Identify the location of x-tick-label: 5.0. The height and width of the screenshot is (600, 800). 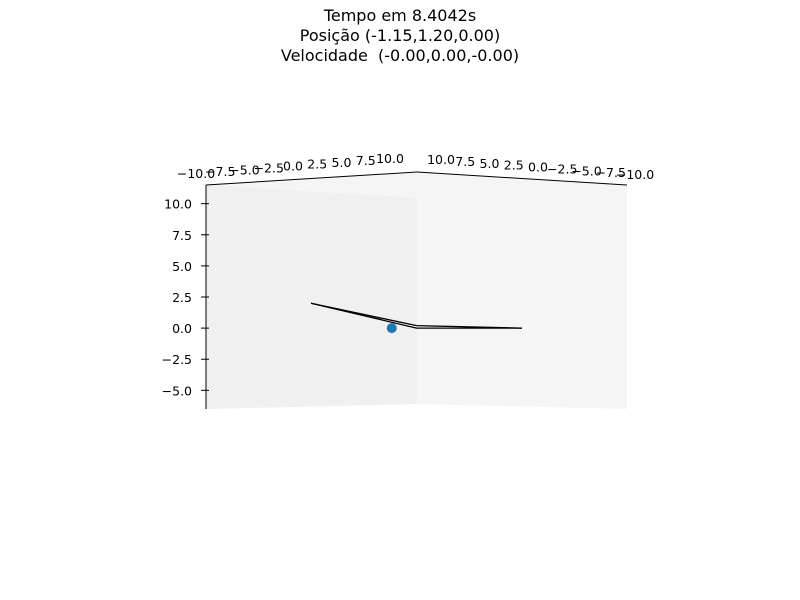
(342, 162).